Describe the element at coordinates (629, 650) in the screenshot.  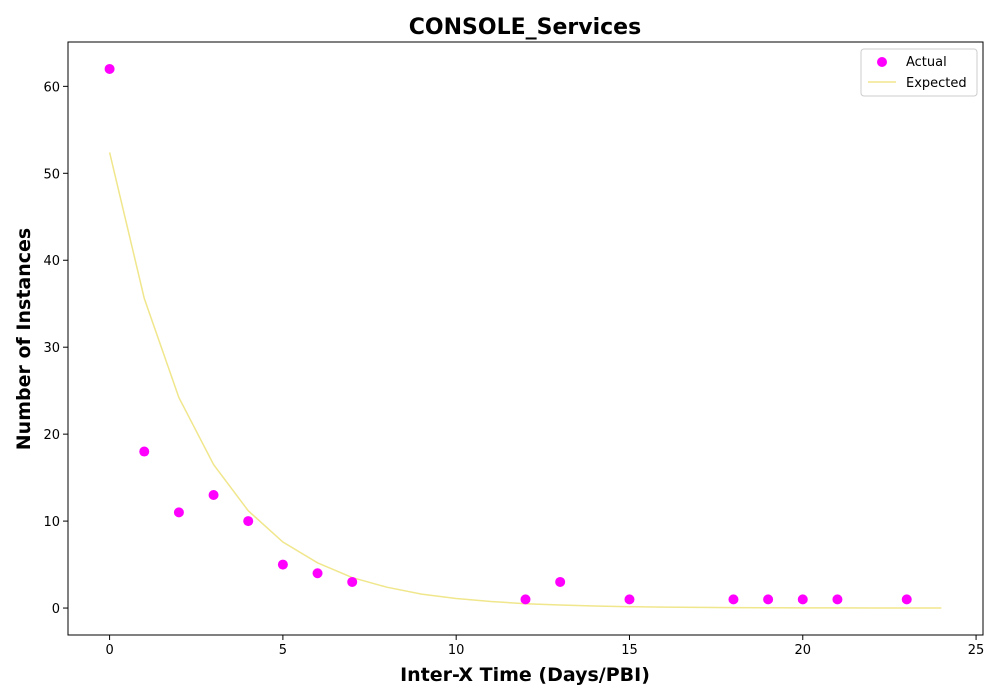
I see `x-tick-label: 15` at that location.